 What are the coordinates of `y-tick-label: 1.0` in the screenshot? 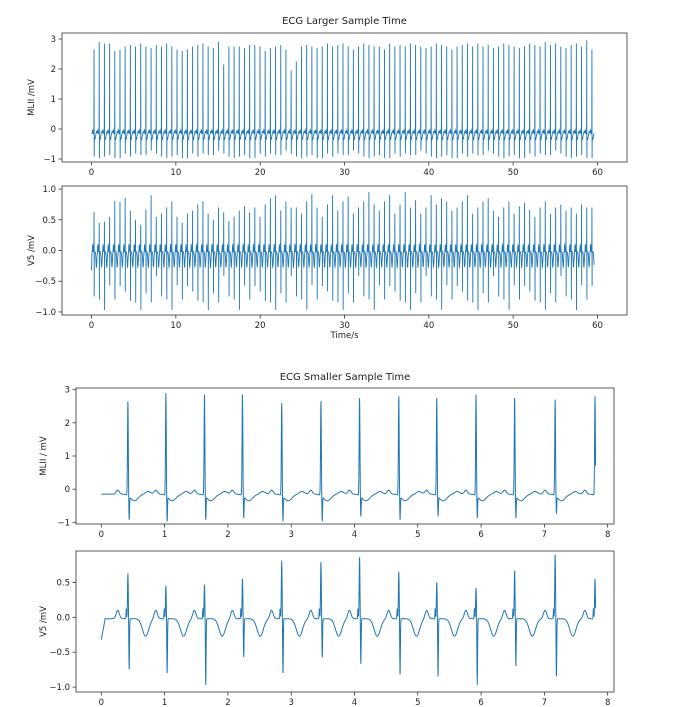 It's located at (49, 190).